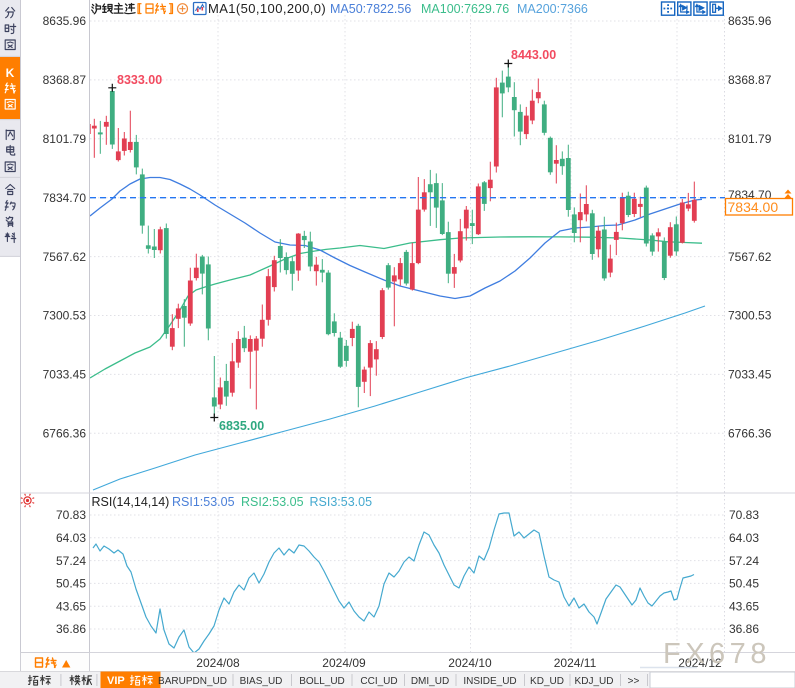 This screenshot has height=688, width=795. What do you see at coordinates (192, 681) in the screenshot?
I see `svg-text: BARUPDN_UD` at bounding box center [192, 681].